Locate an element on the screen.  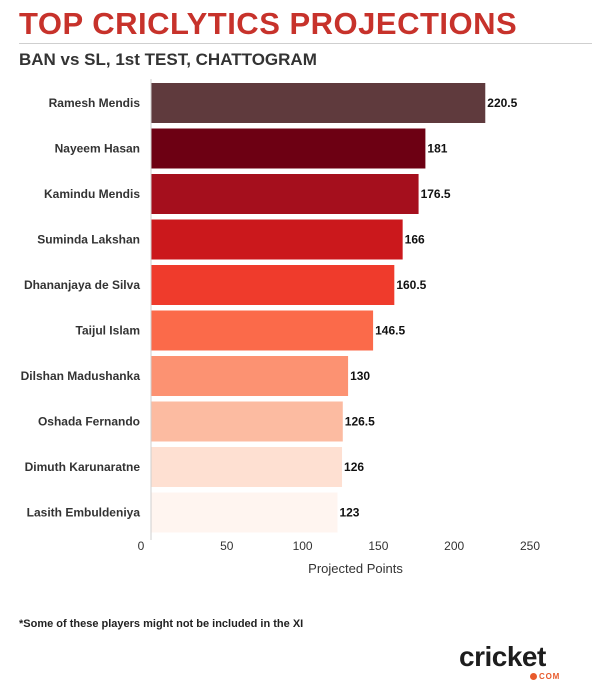
value-label: 220.5 is located at coordinates (502, 103).